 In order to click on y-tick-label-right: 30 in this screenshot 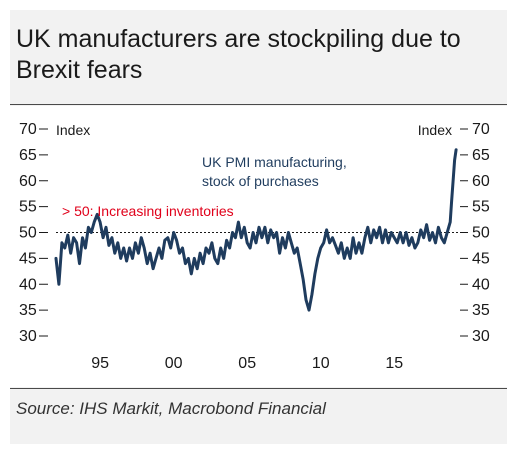, I will do `click(481, 336)`.